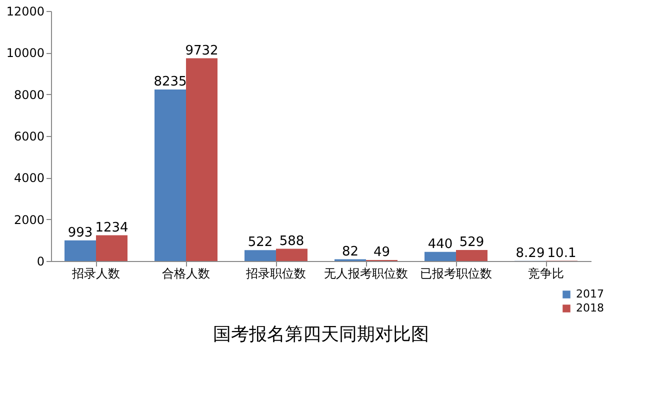  Describe the element at coordinates (471, 242) in the screenshot. I see `data-label: 529` at that location.